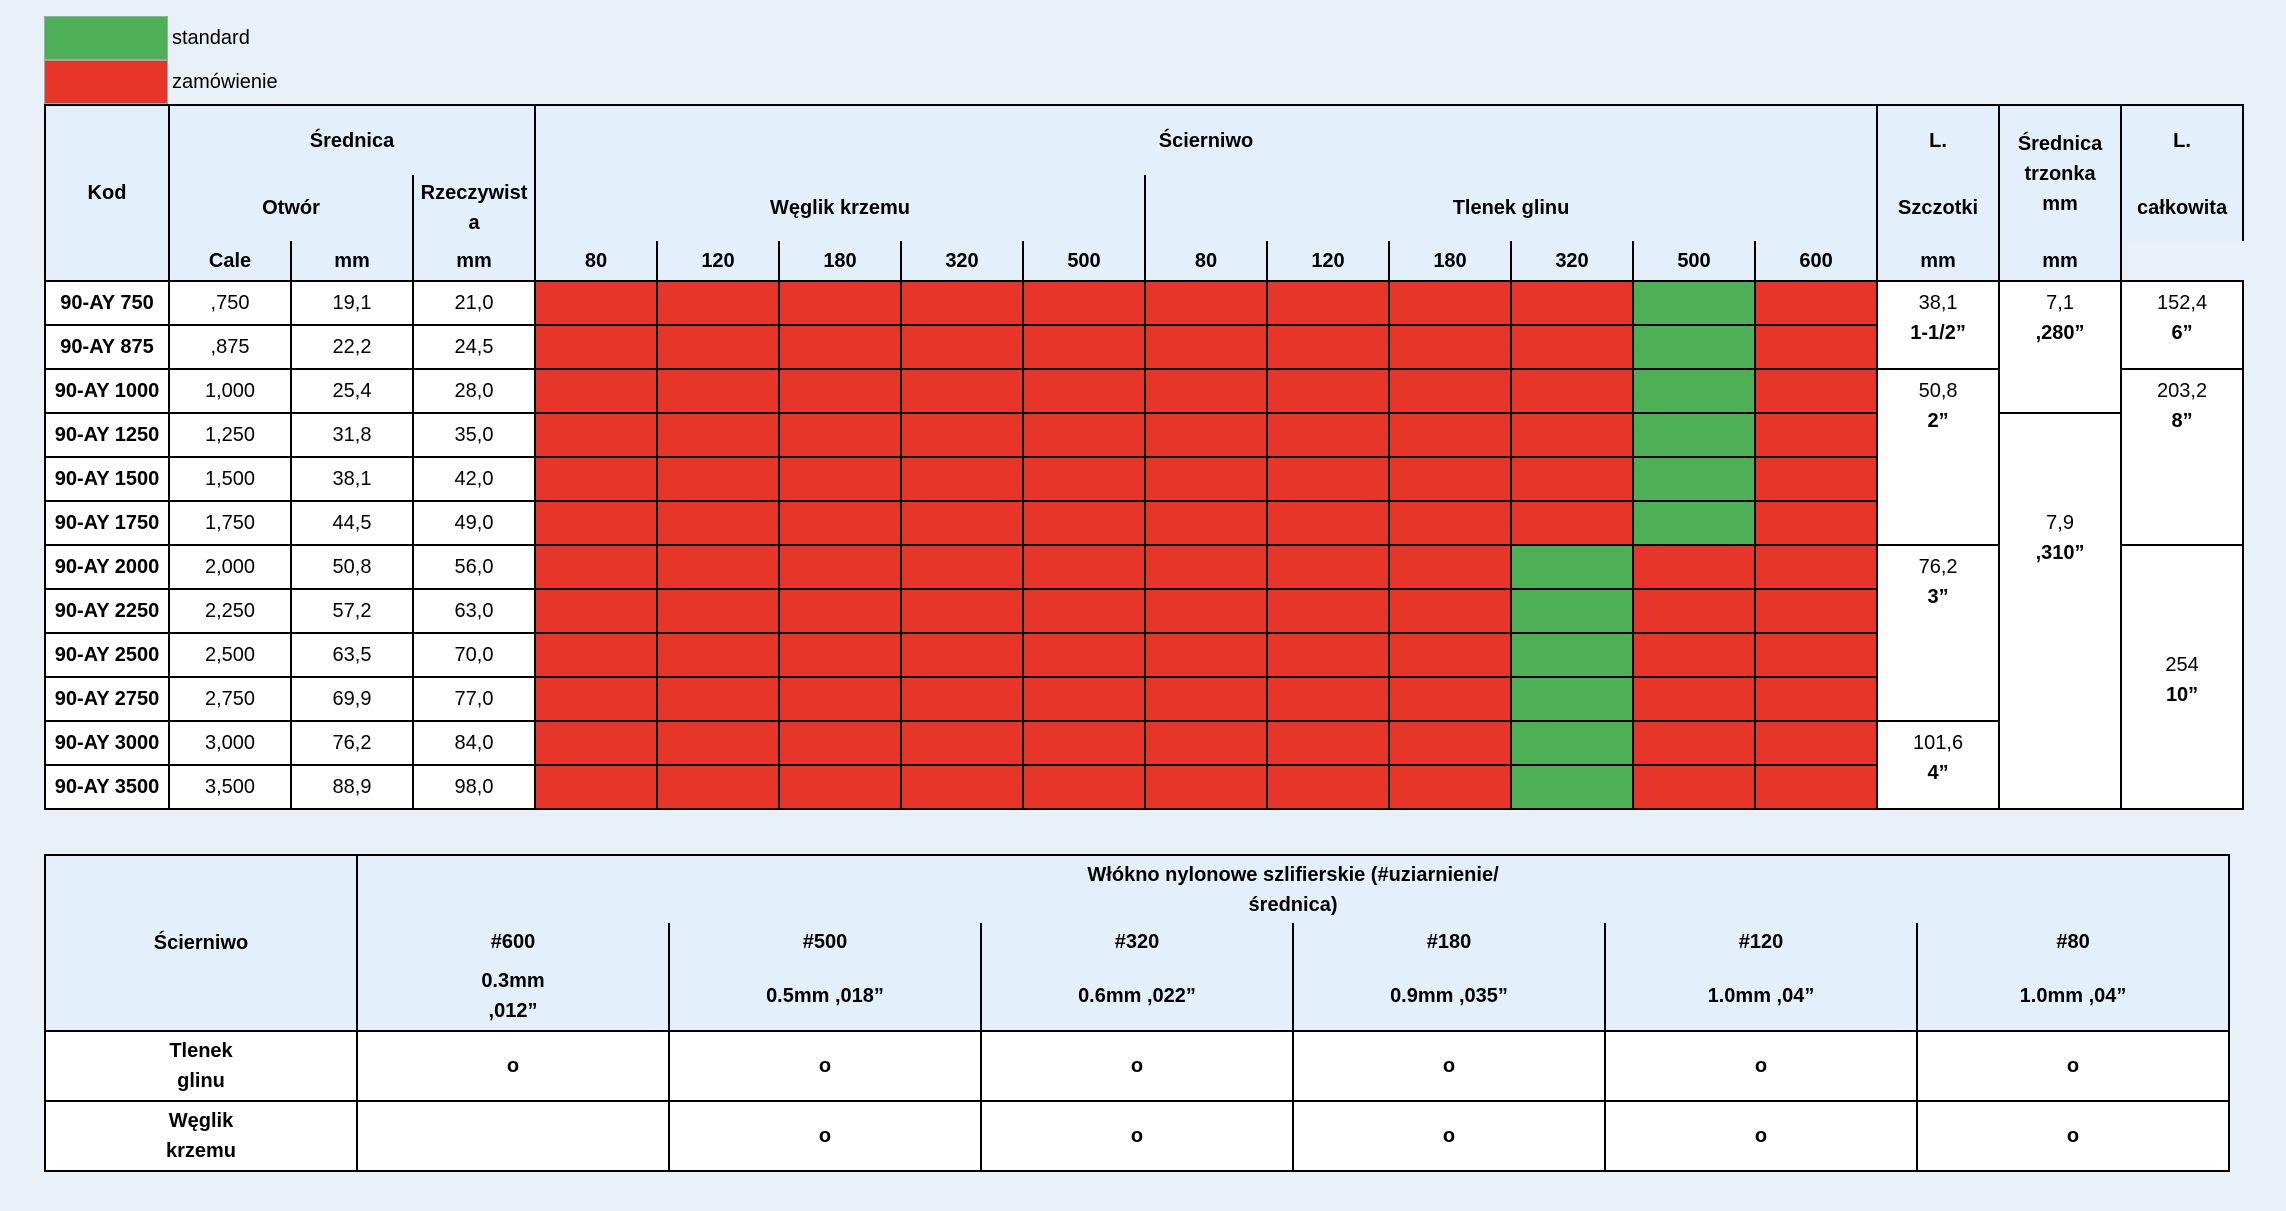 This screenshot has height=1211, width=2286. Describe the element at coordinates (1206, 139) in the screenshot. I see `header-scierniwo: Ścierniwo` at that location.